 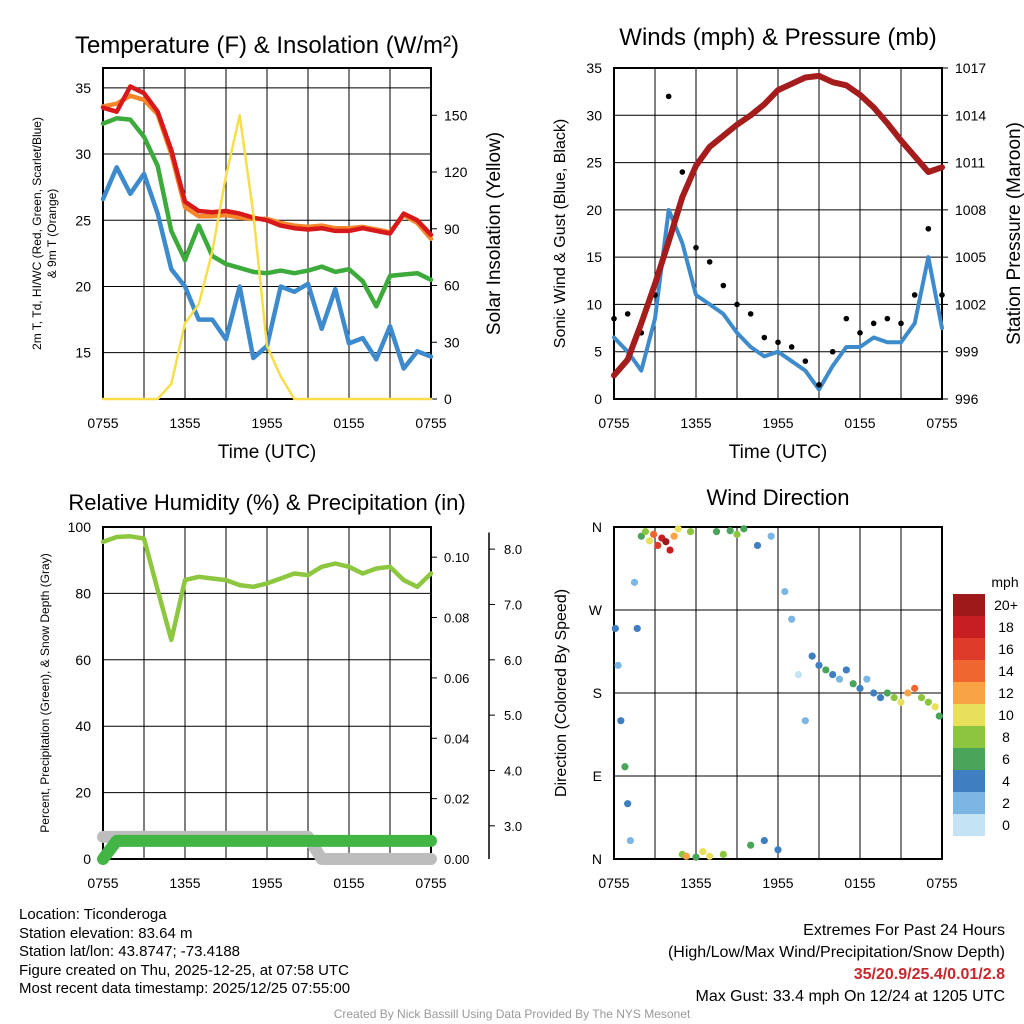 I want to click on wind-y2tick-label: 1008, so click(x=970, y=210).